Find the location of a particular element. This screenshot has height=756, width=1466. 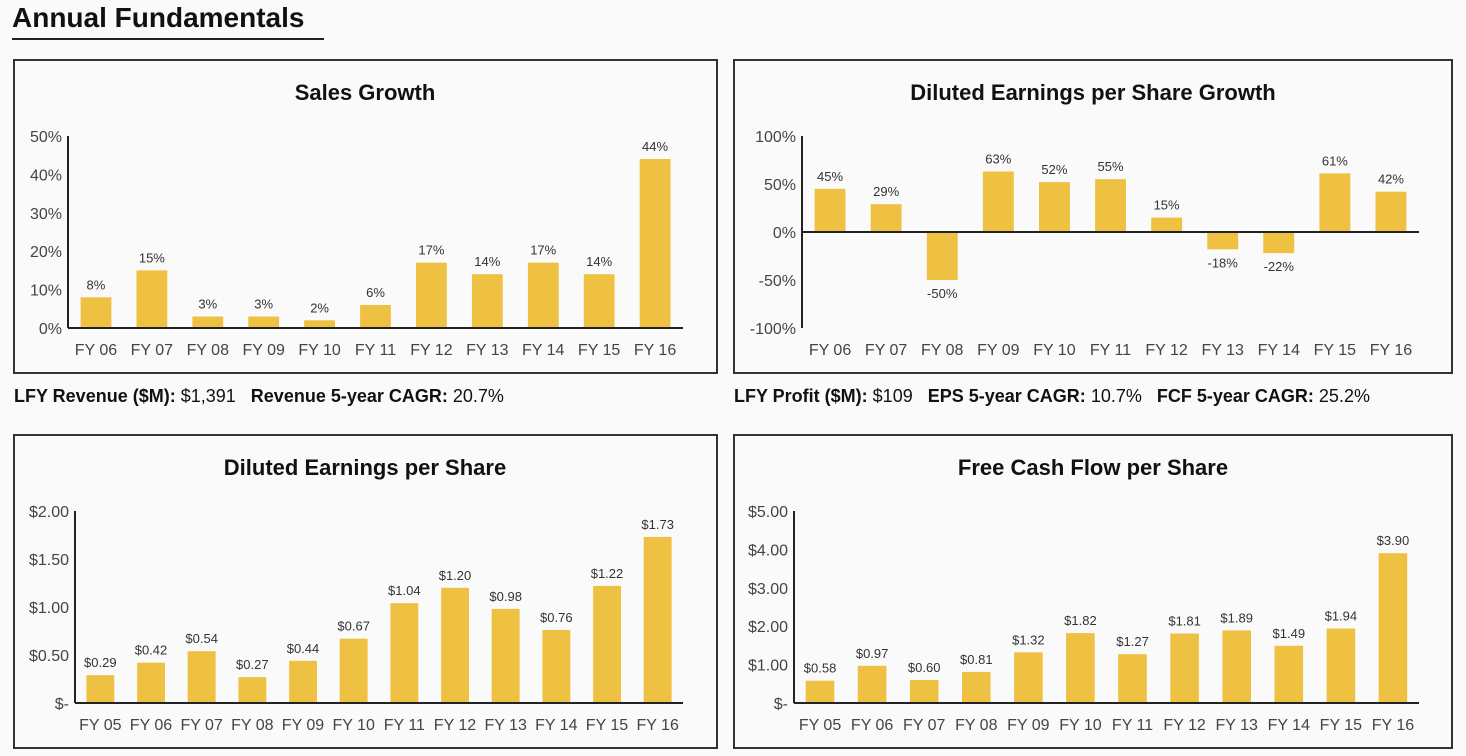

fcf-cagr-value: 25.2% is located at coordinates (1344, 396).